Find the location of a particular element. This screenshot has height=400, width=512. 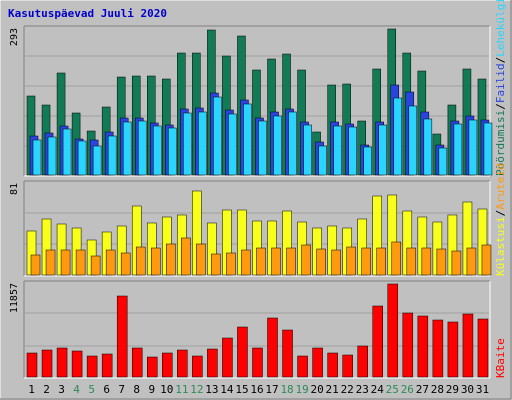

day-label-12: 12 is located at coordinates (196, 389).